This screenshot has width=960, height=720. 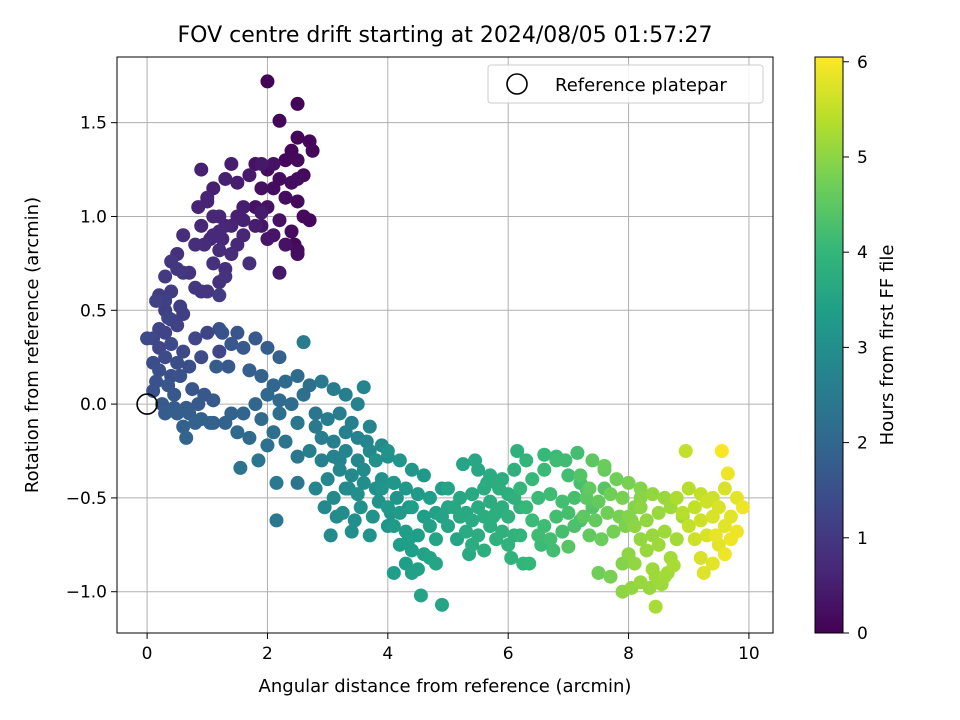 I want to click on colorbar-tick-label: 5, so click(x=862, y=158).